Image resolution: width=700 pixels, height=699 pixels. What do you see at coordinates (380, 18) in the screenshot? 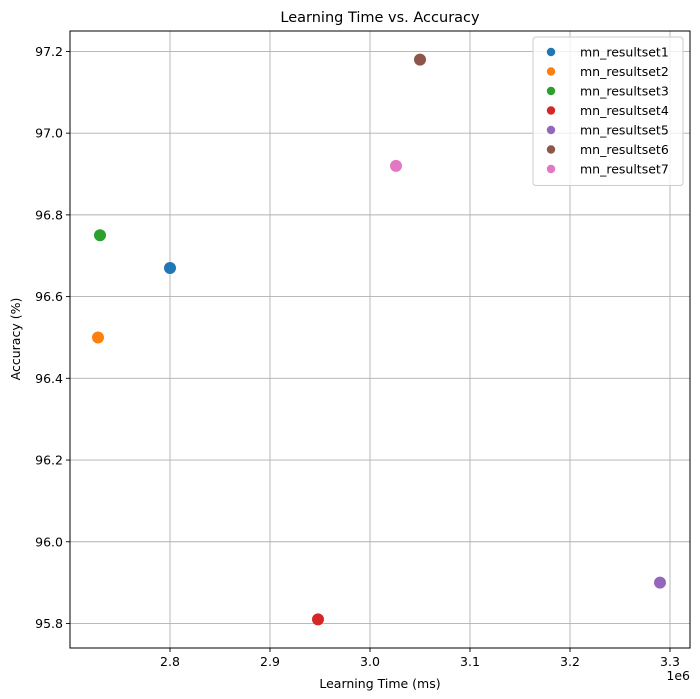
I see `chart-title: Learning Time vs. Accuracy` at bounding box center [380, 18].